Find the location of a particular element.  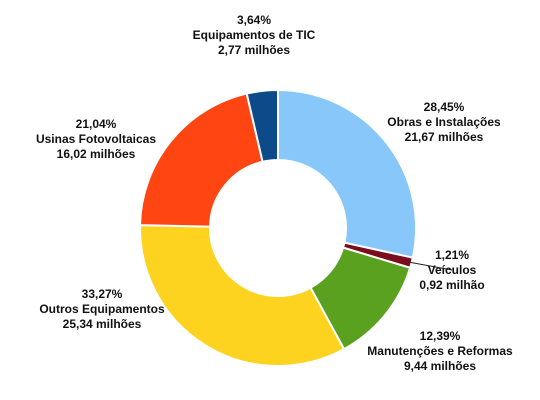

slice-usinas-fotovoltaicas is located at coordinates (201, 160).